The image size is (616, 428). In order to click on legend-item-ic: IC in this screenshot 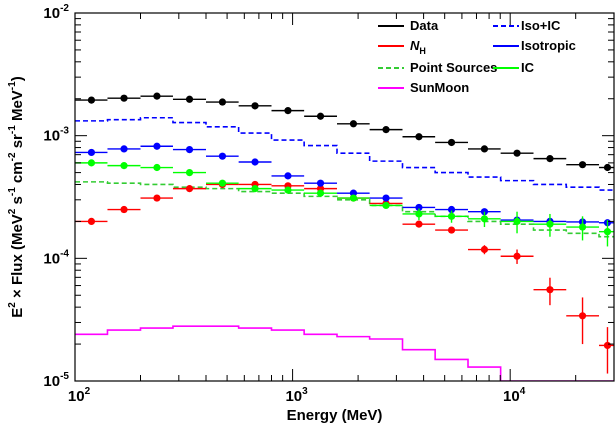, I will do `click(514, 67)`.